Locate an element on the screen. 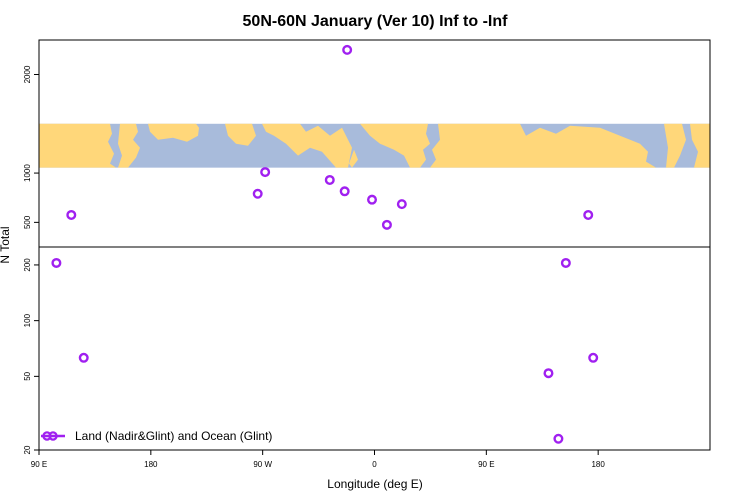  chart-title: 50N-60N January (Ver 10) Inf to -Inf is located at coordinates (376, 21).